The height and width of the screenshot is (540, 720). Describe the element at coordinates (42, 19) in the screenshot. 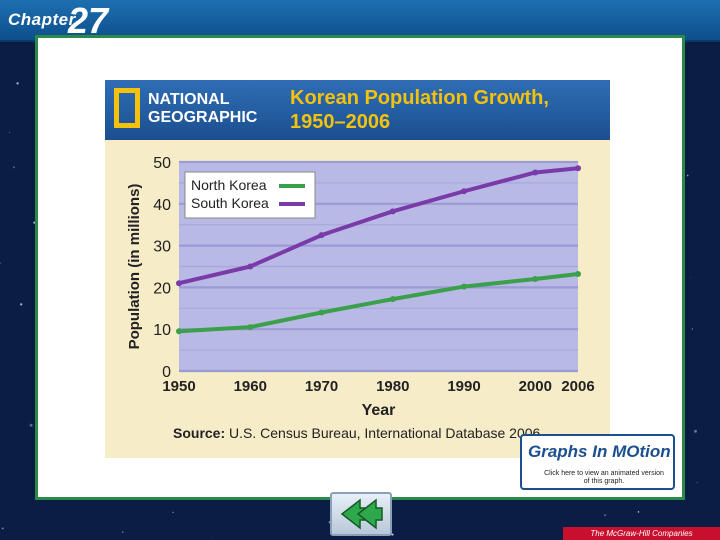

I see `chapter-label: Chapter` at that location.